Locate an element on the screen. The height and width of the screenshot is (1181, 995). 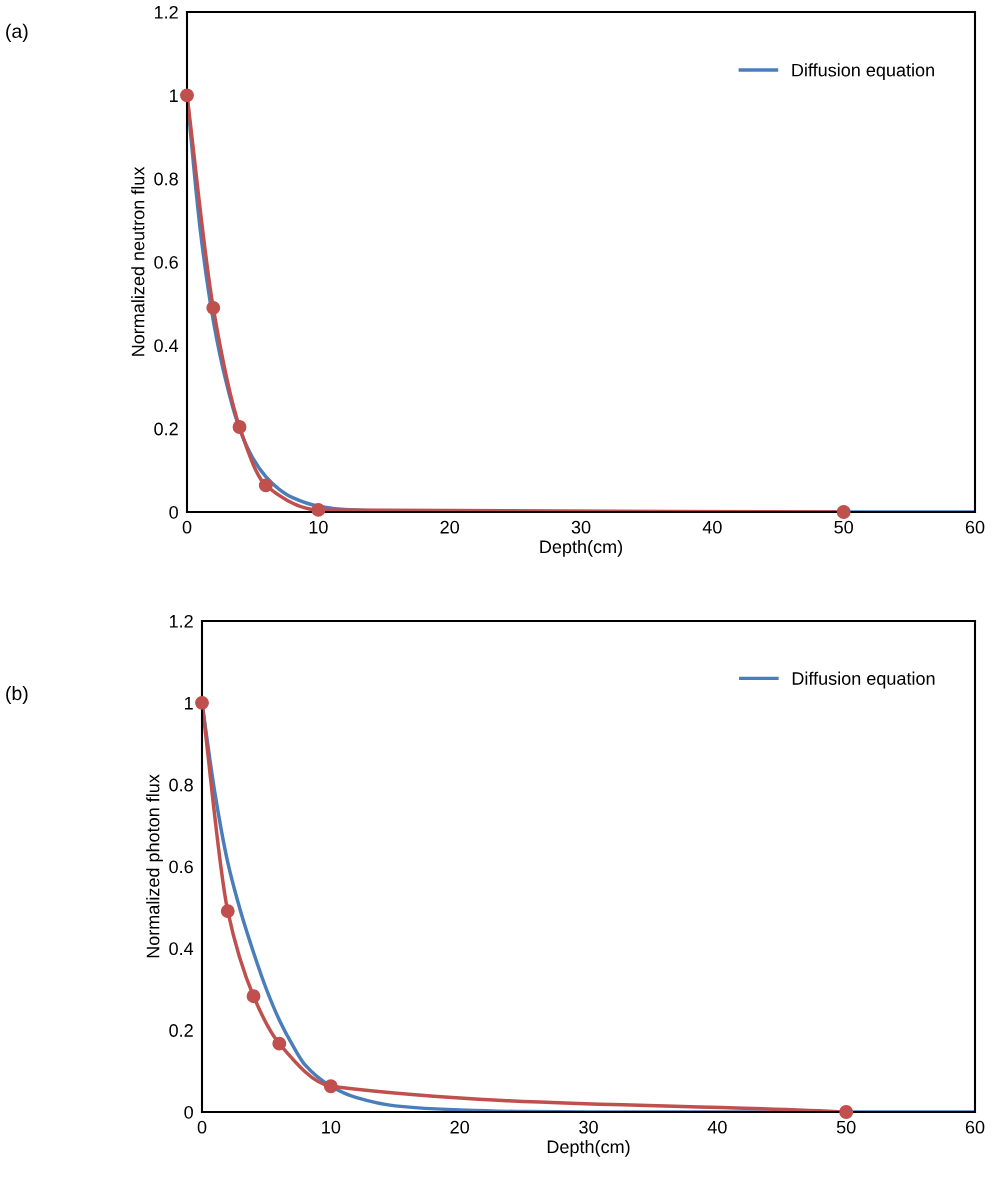
y-axis-title: Normalized neutron flux is located at coordinates (138, 261).